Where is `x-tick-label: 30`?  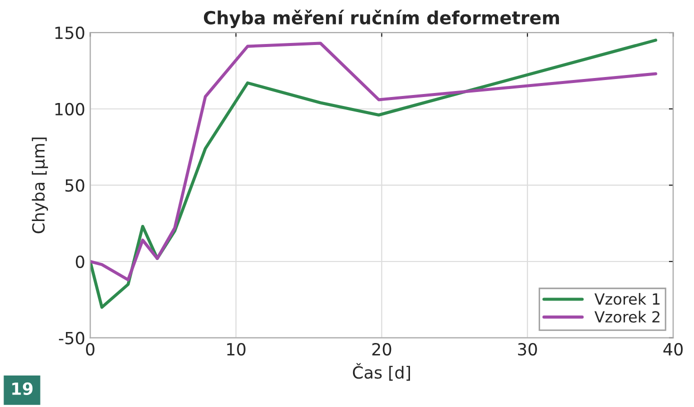
x-tick-label: 30 is located at coordinates (527, 349).